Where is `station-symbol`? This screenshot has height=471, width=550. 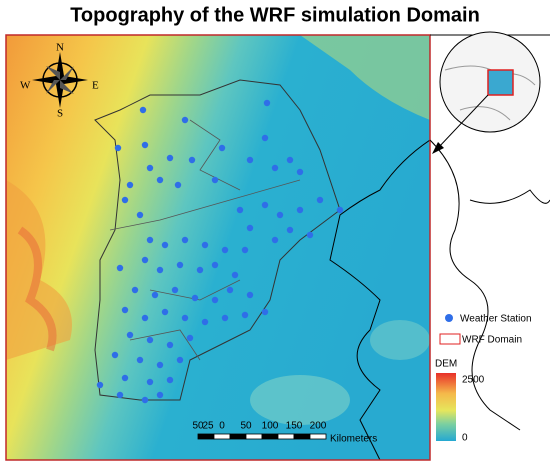
station-symbol is located at coordinates (449, 318).